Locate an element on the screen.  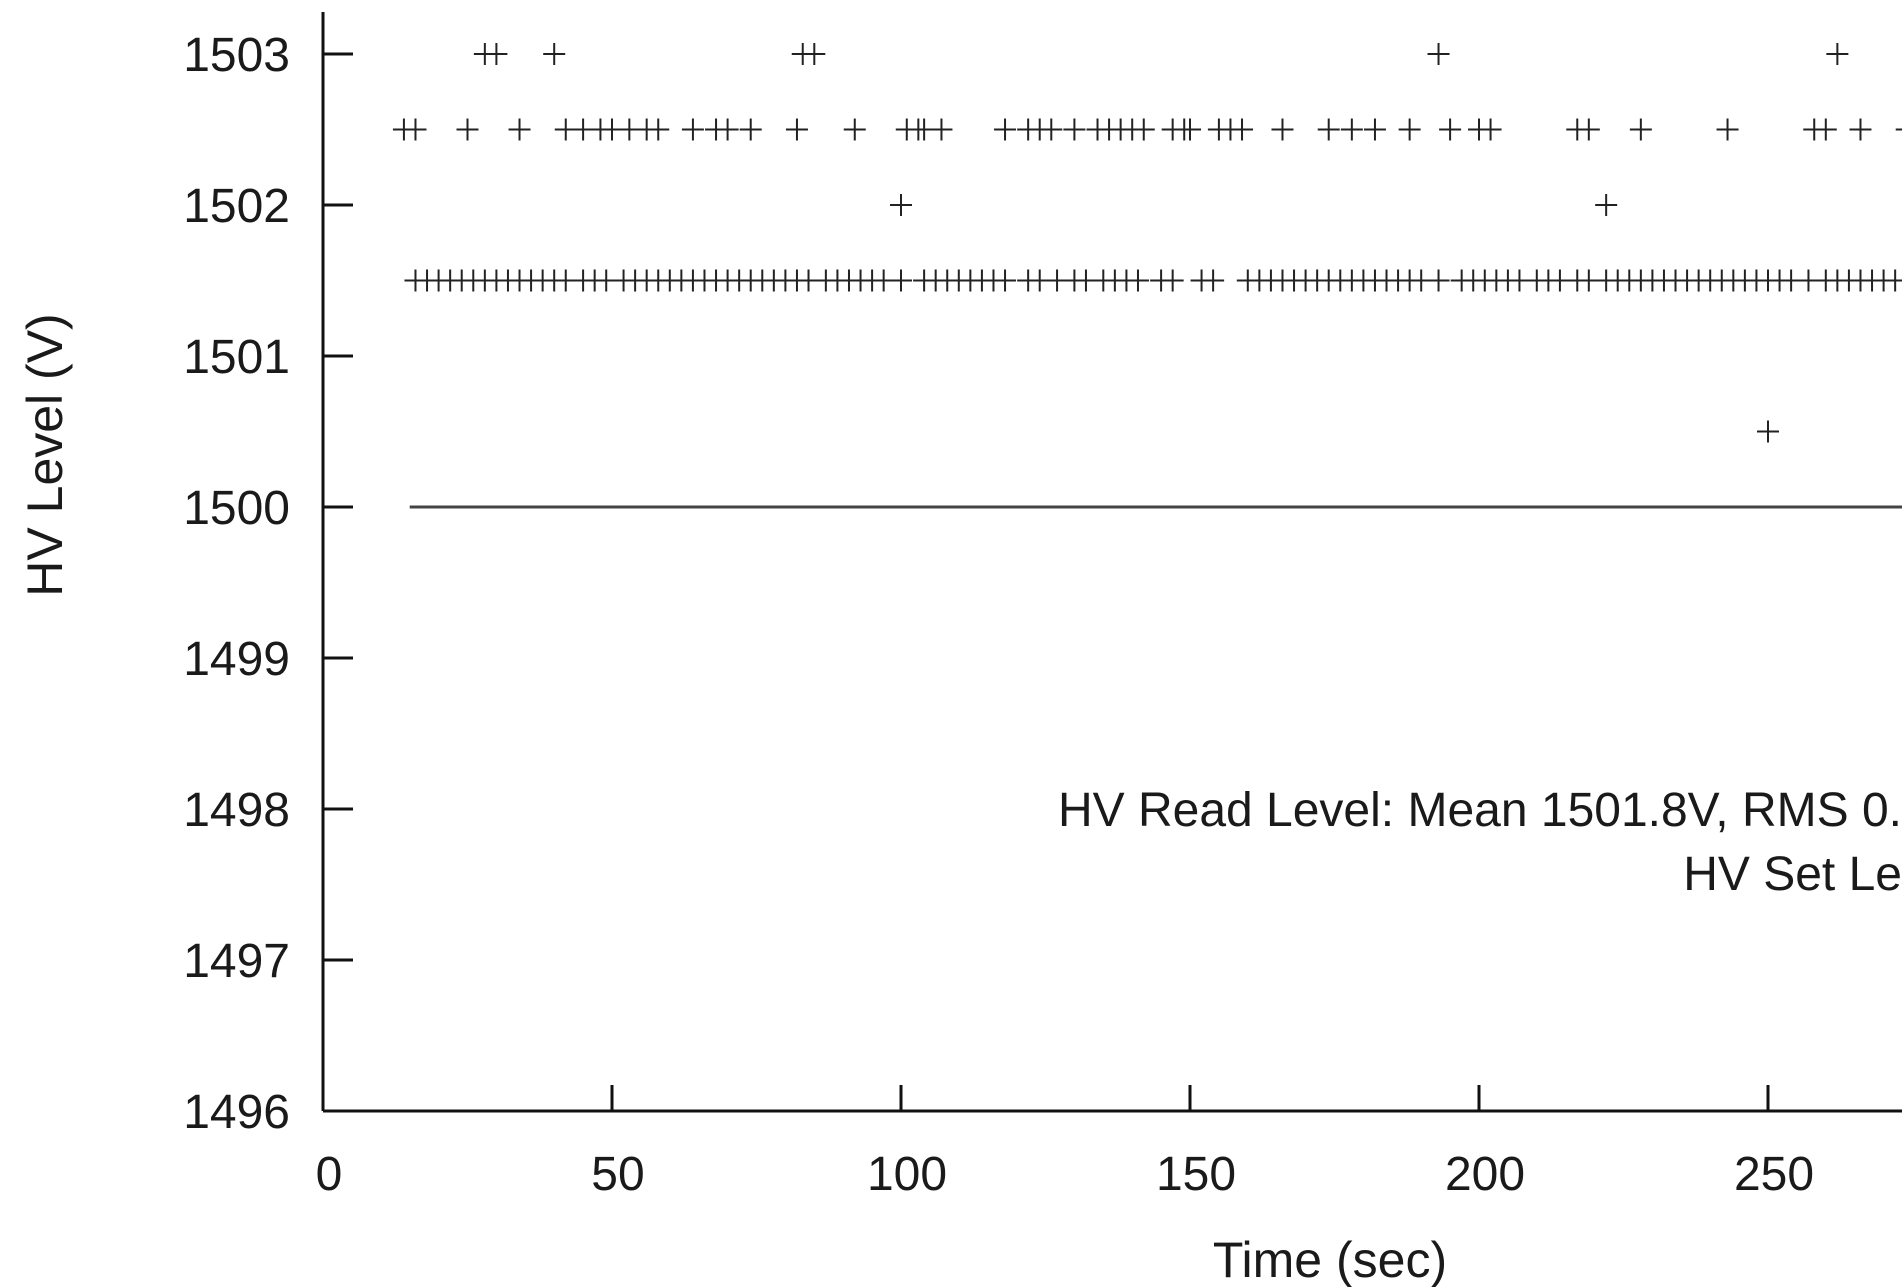
y-axis-title: HV Level (V) is located at coordinates (45, 454).